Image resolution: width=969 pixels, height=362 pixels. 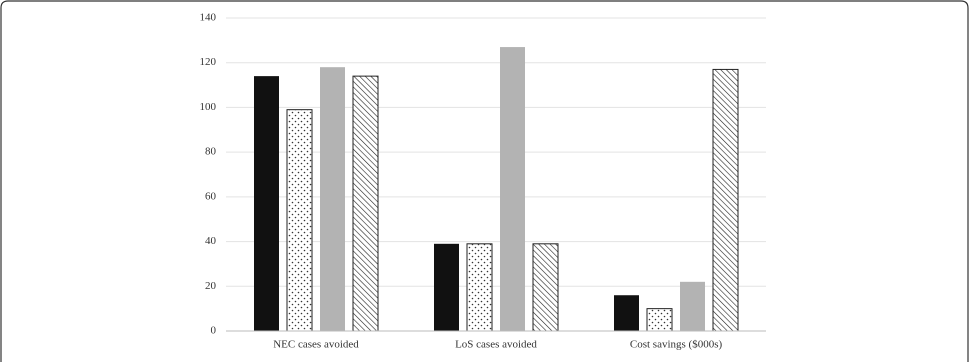 I want to click on x-tick-label: NEC cases avoided, so click(x=316, y=345).